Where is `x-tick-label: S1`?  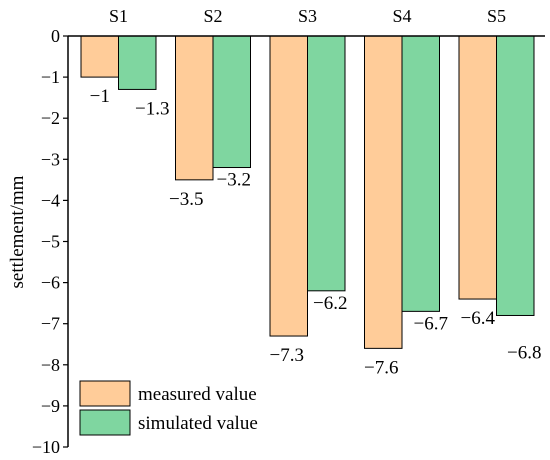
x-tick-label: S1 is located at coordinates (118, 16).